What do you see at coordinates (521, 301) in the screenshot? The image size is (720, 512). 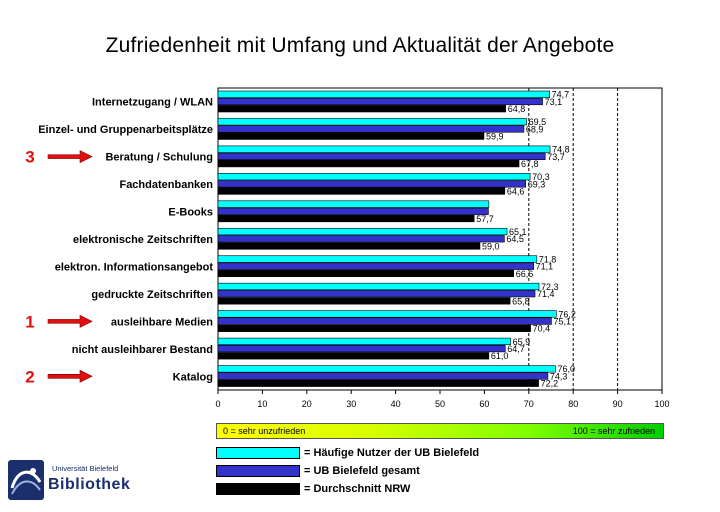 I see `data-label: 65,8` at bounding box center [521, 301].